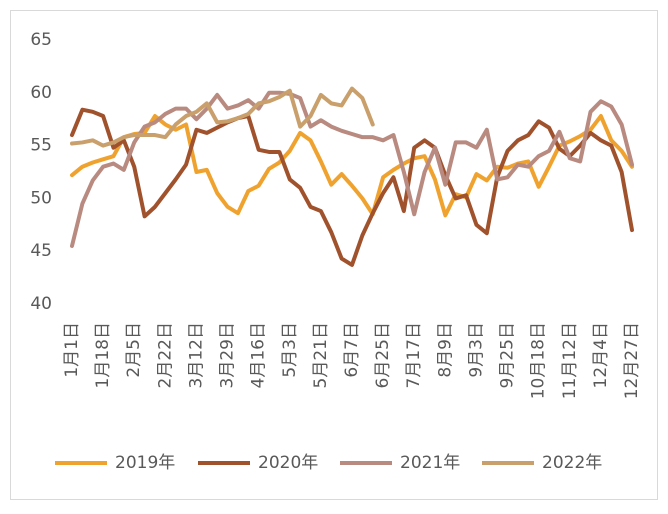  What do you see at coordinates (290, 350) in the screenshot?
I see `x-tick-label: 5月3日` at bounding box center [290, 350].